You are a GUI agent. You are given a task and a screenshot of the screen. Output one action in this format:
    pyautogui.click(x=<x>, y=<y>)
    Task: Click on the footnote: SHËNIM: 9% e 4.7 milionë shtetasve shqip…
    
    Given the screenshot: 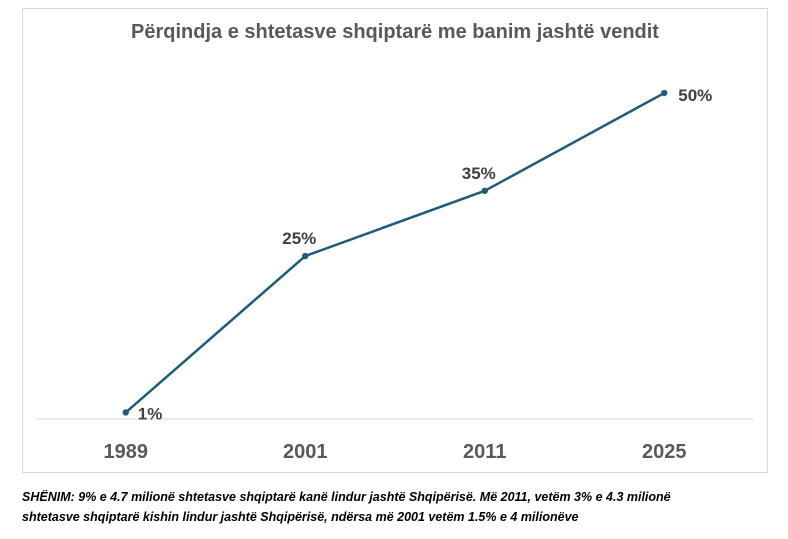 What is the action you would take?
    pyautogui.click(x=392, y=507)
    